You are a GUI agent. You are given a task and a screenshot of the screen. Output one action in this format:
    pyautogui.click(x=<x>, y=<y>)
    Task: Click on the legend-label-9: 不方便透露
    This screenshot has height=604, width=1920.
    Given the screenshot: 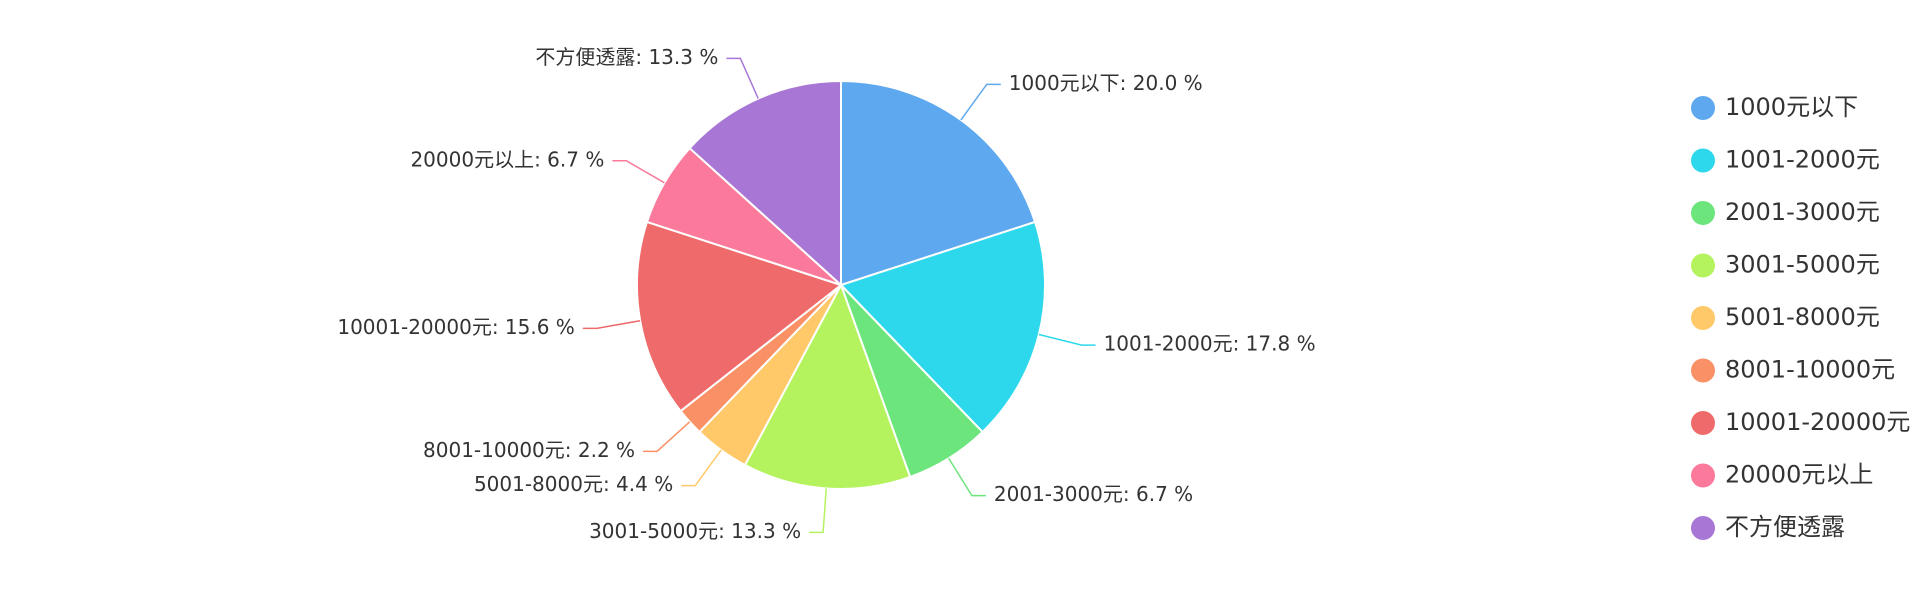 What is the action you would take?
    pyautogui.click(x=1785, y=527)
    